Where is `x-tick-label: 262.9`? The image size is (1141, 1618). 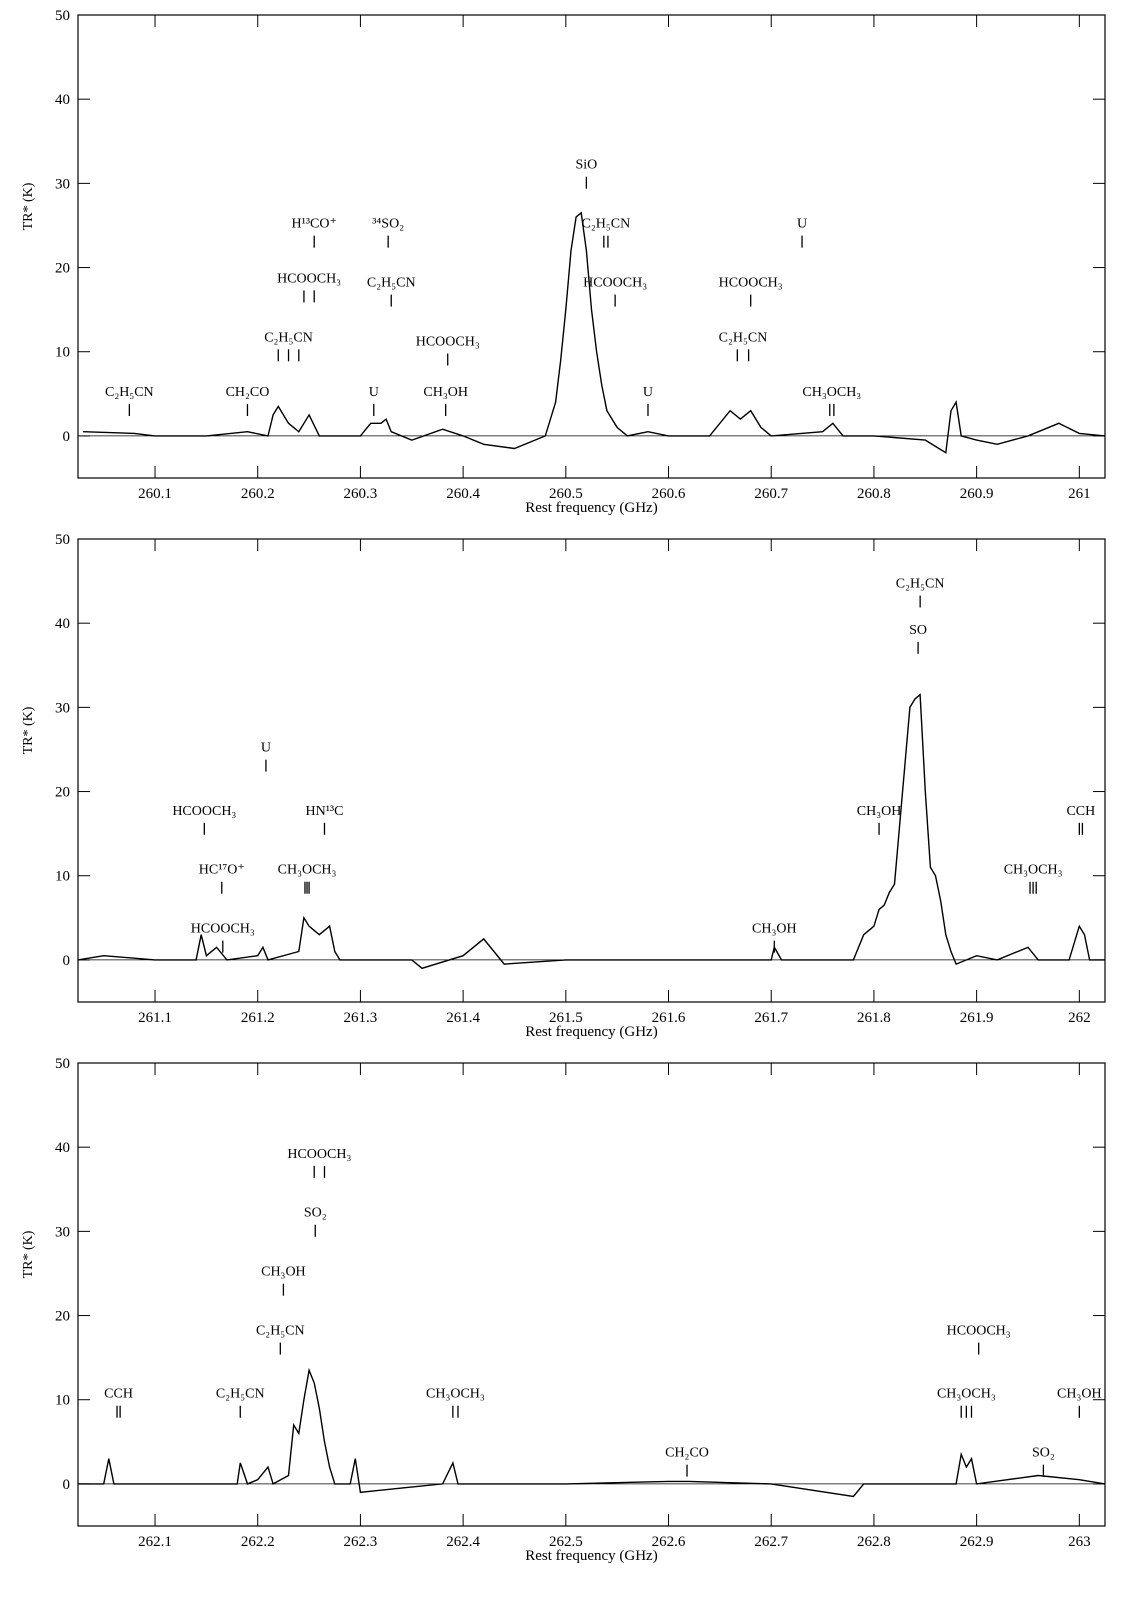
x-tick-label: 262.9 is located at coordinates (977, 1542).